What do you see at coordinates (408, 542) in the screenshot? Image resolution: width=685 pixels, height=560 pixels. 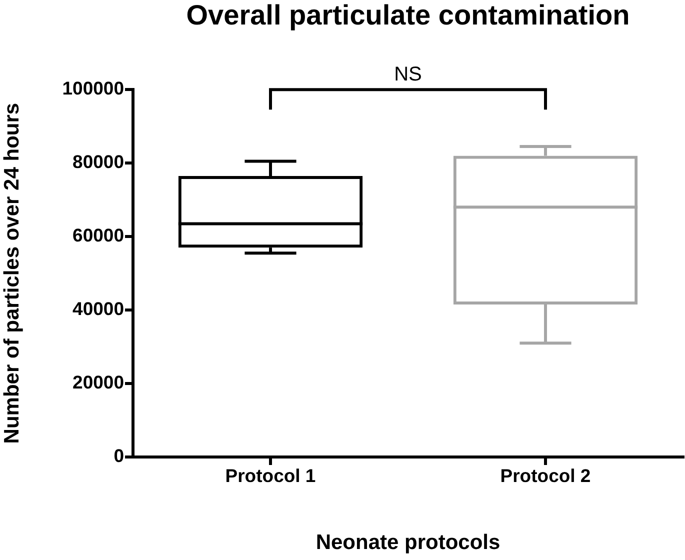 I see `x-axis-title: Neonate protocols` at bounding box center [408, 542].